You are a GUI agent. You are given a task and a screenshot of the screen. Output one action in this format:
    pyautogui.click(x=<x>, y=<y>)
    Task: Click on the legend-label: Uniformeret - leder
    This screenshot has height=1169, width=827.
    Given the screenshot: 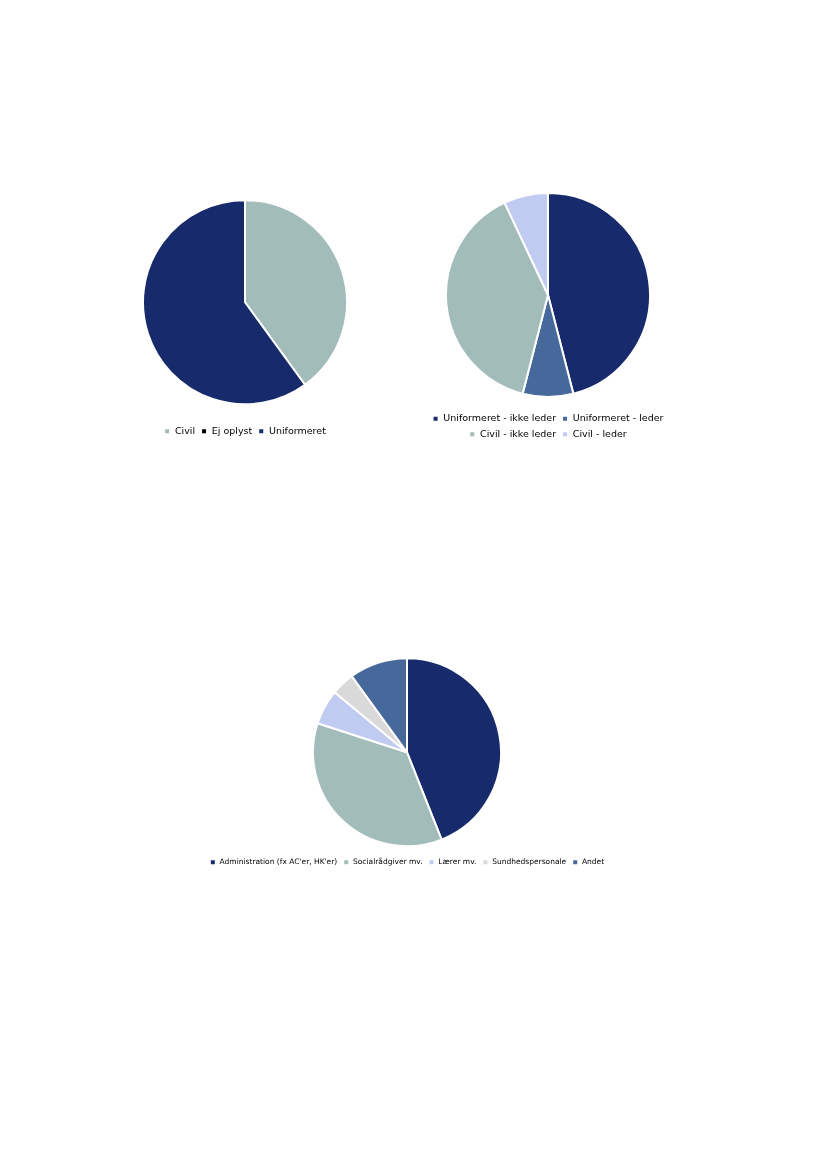 What is the action you would take?
    pyautogui.click(x=618, y=418)
    